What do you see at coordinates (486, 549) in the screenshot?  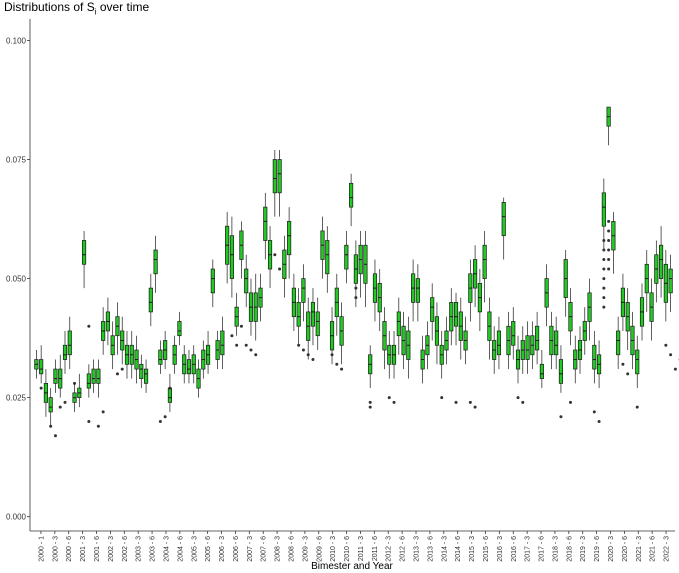 I see `x-tick-label: 2015 - 6` at bounding box center [486, 549].